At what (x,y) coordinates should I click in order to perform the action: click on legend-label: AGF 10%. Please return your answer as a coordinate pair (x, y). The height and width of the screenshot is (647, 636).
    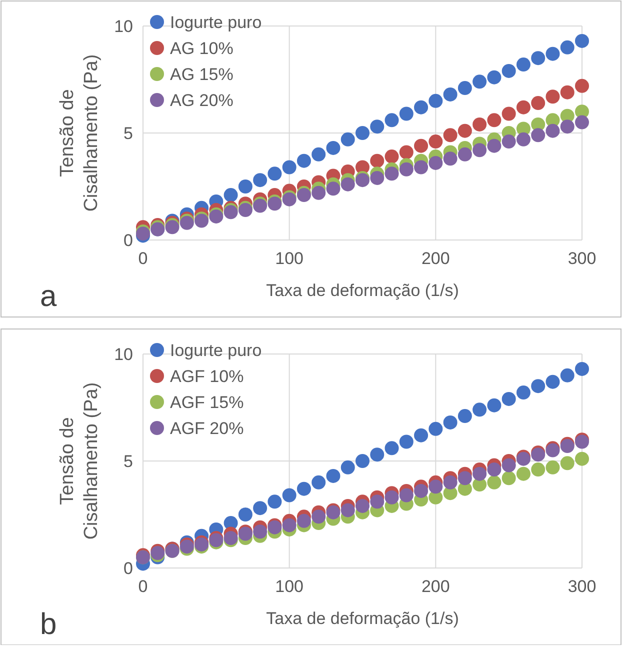
    Looking at the image, I should click on (207, 376).